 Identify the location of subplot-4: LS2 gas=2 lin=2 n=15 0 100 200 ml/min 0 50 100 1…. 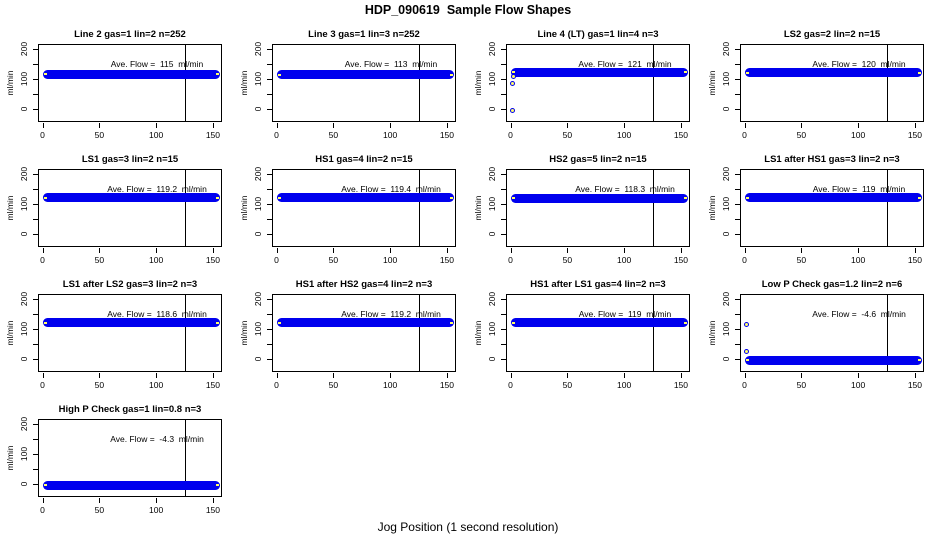
(819, 80).